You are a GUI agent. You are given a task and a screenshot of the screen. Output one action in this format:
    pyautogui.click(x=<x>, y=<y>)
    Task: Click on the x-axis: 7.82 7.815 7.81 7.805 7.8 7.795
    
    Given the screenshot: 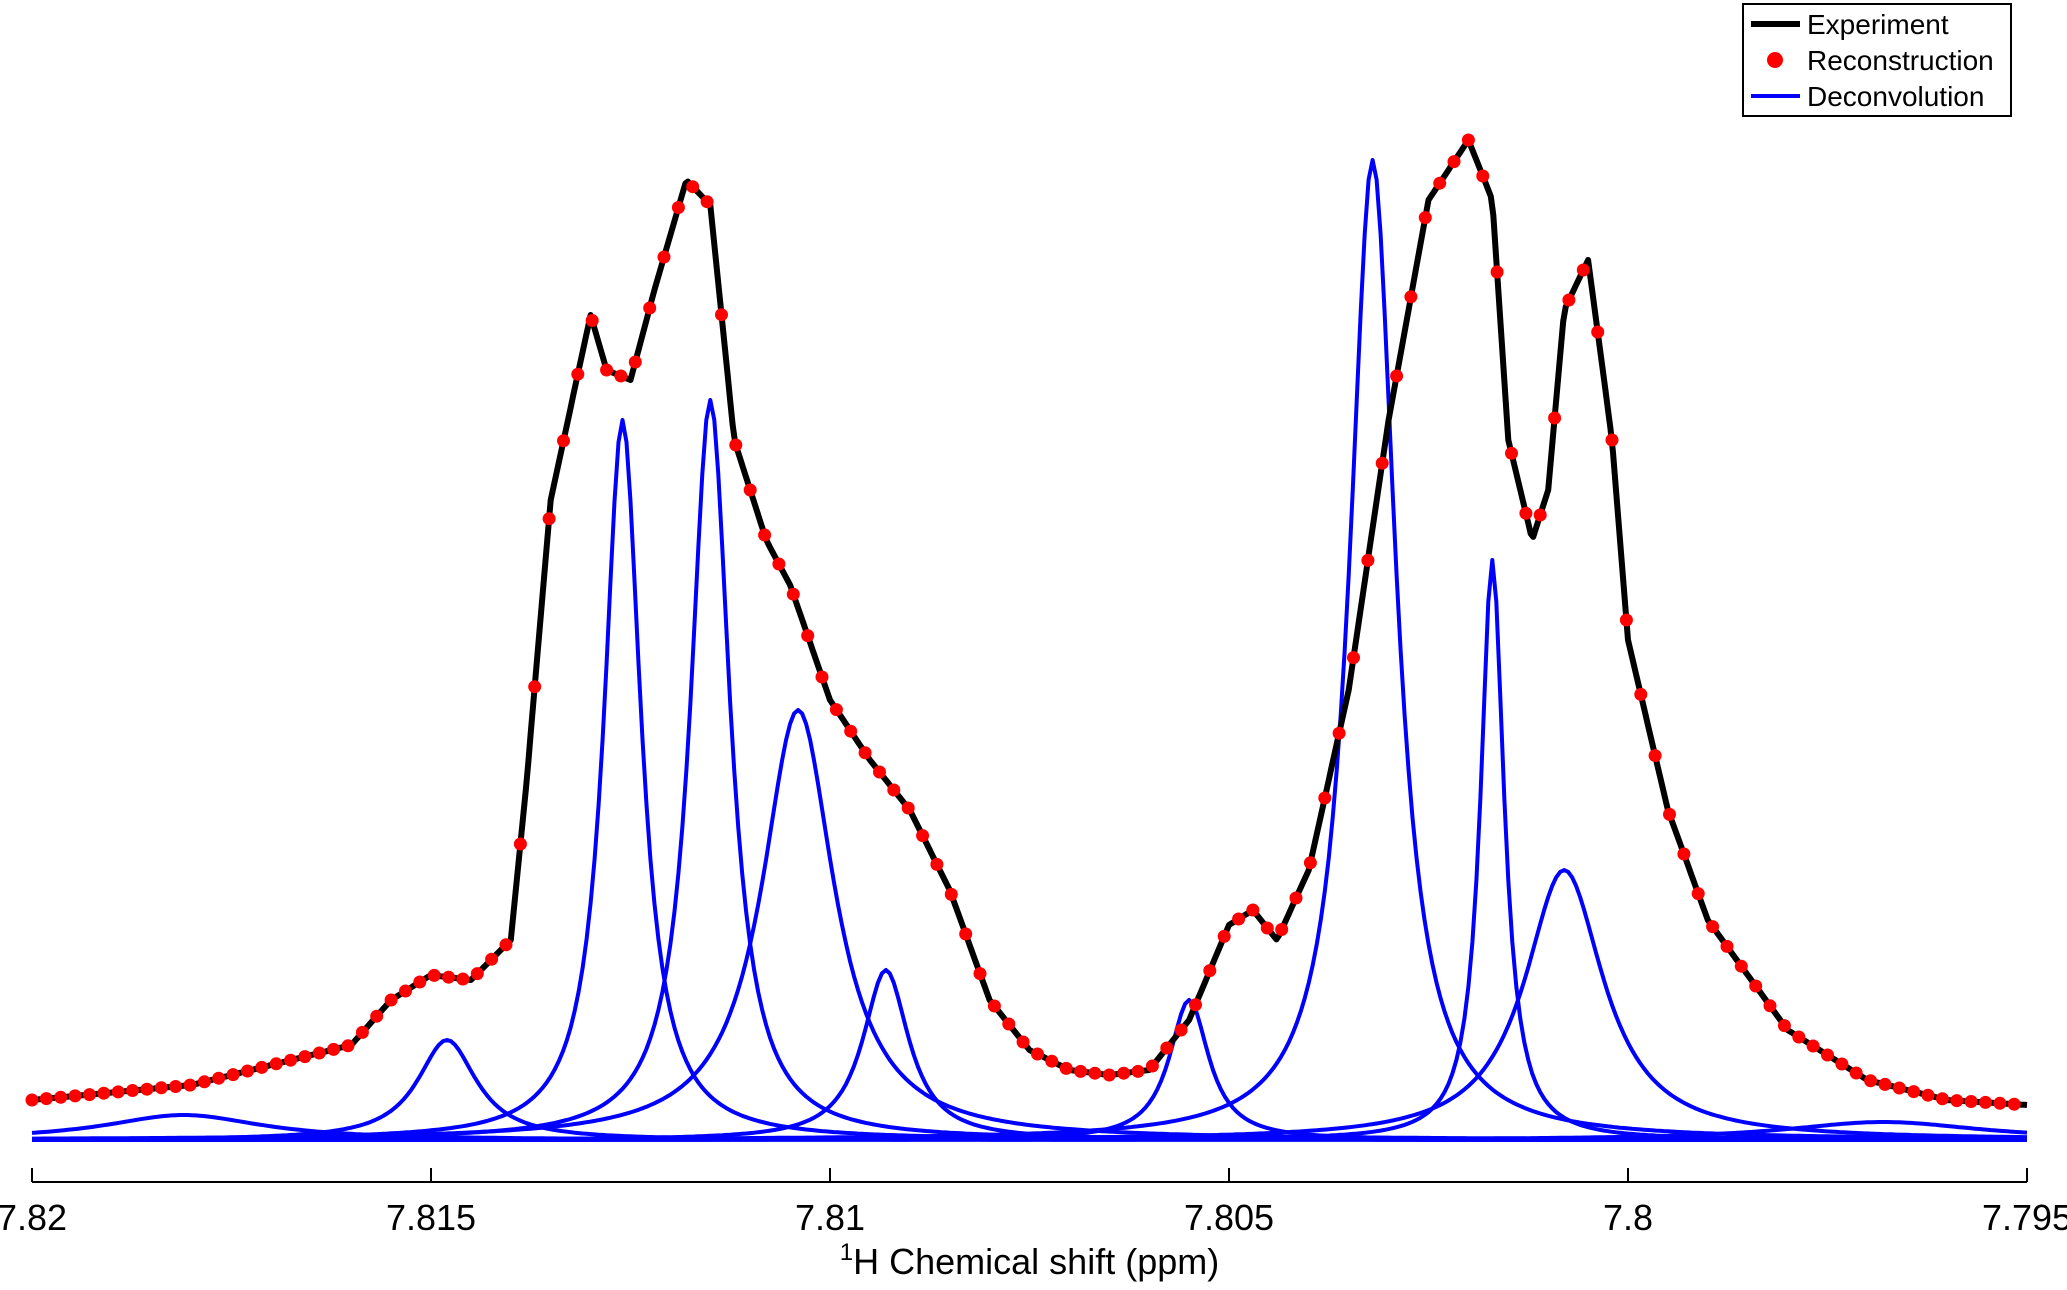 What is the action you would take?
    pyautogui.click(x=1033, y=1203)
    